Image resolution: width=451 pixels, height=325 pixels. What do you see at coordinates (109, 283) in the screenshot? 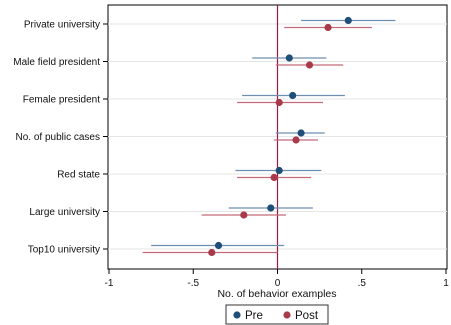
I see `x-tick-label: -1` at bounding box center [109, 283].